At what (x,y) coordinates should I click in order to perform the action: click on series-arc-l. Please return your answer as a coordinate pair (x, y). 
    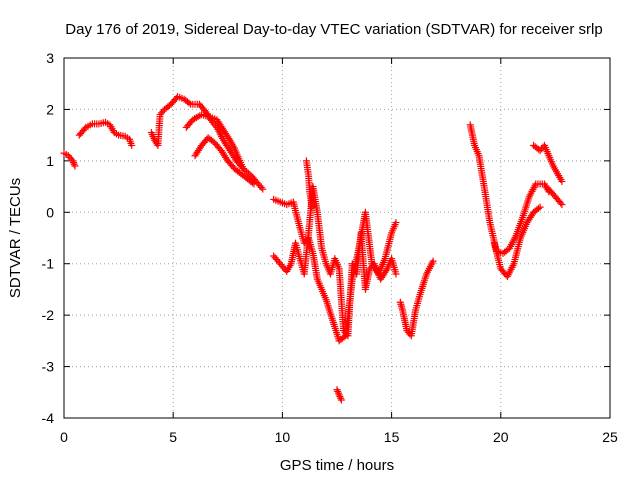
    Looking at the image, I should click on (517, 242).